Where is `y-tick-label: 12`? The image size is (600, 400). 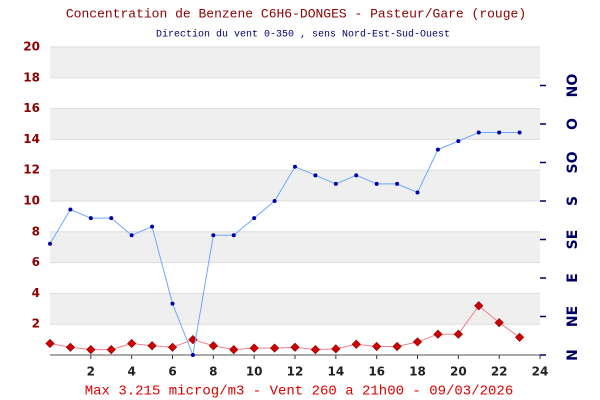
y-tick-label: 12 is located at coordinates (31, 170).